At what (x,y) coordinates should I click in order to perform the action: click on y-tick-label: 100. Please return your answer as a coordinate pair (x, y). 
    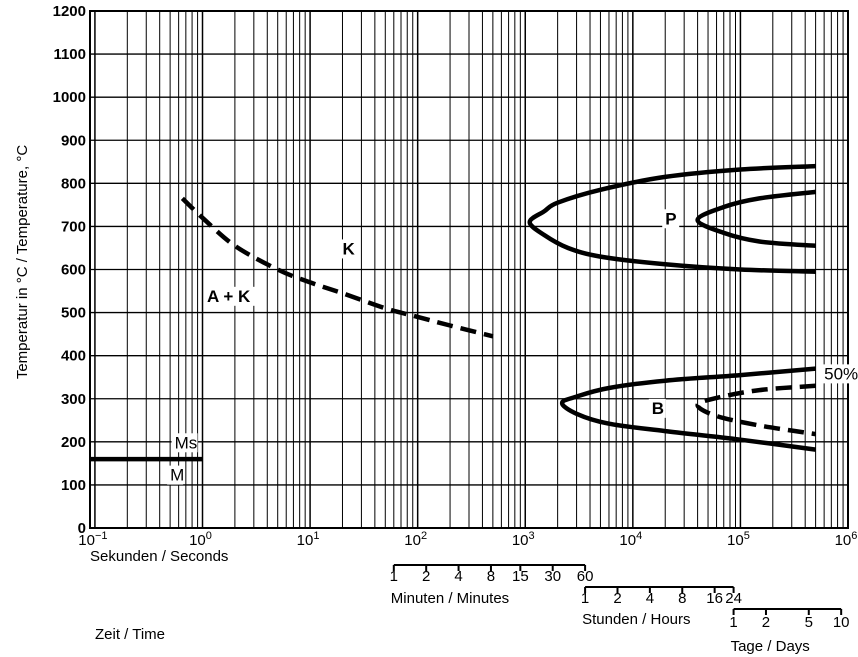
    Looking at the image, I should click on (73, 485).